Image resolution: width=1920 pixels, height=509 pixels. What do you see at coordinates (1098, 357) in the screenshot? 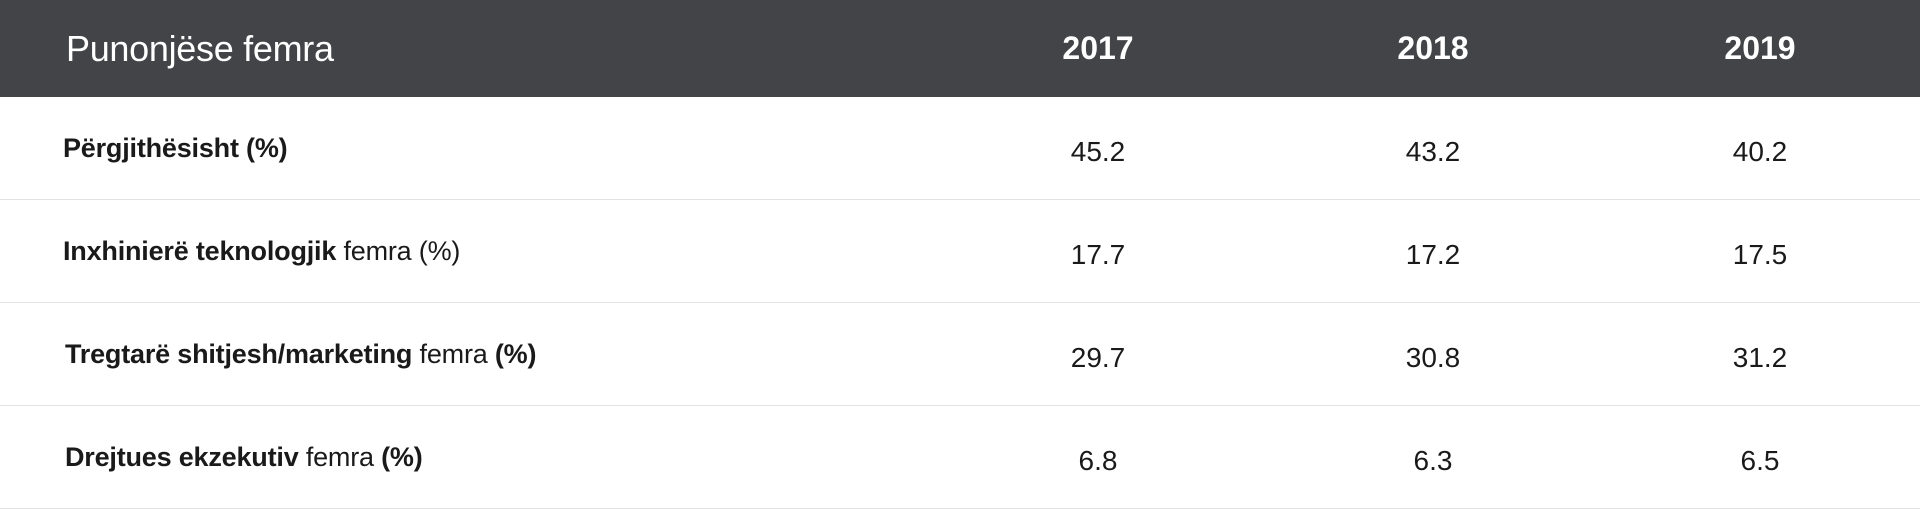
I see `value-2017: 29.7` at bounding box center [1098, 357].